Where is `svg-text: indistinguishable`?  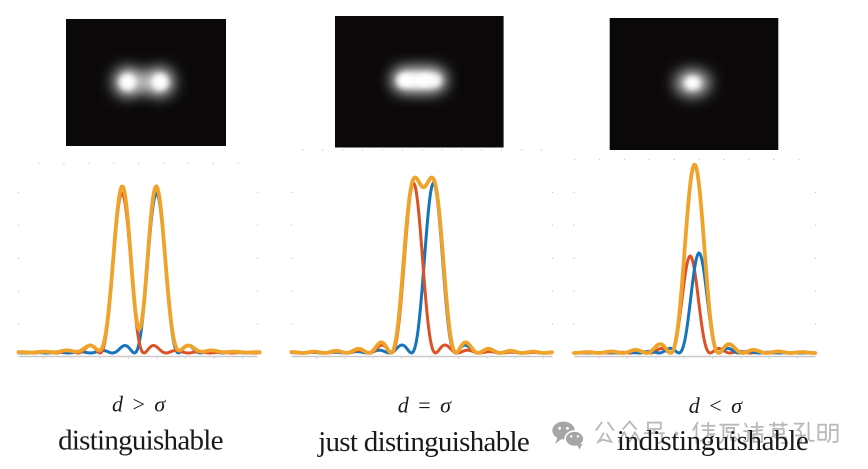 svg-text: indistinguishable is located at coordinates (713, 441).